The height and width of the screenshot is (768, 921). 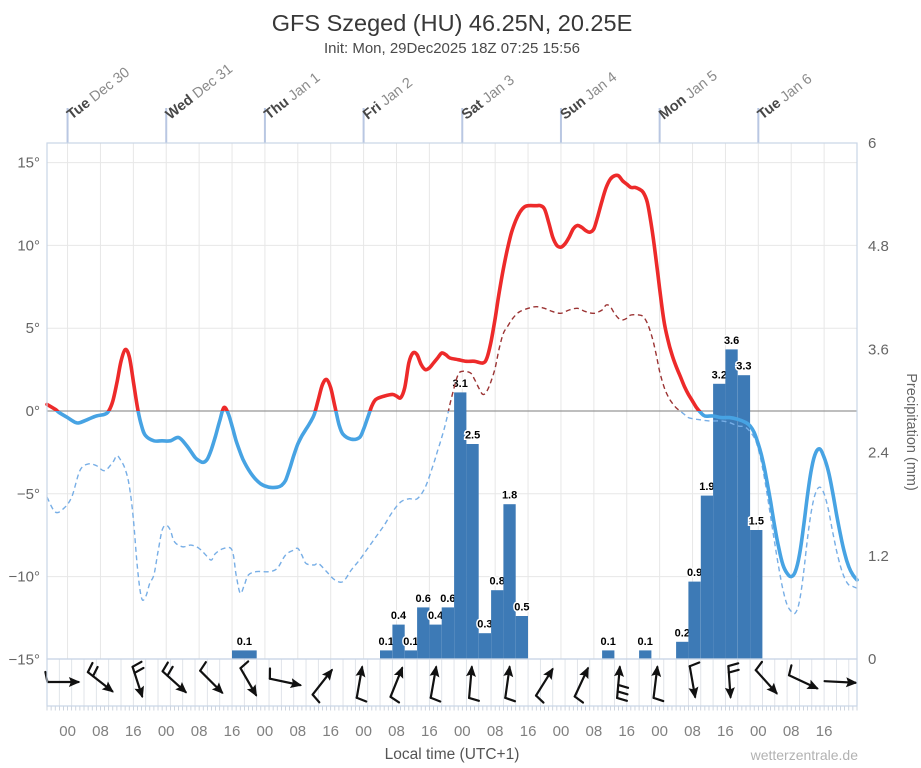 I want to click on day-label-date: Jan 5, so click(x=702, y=85).